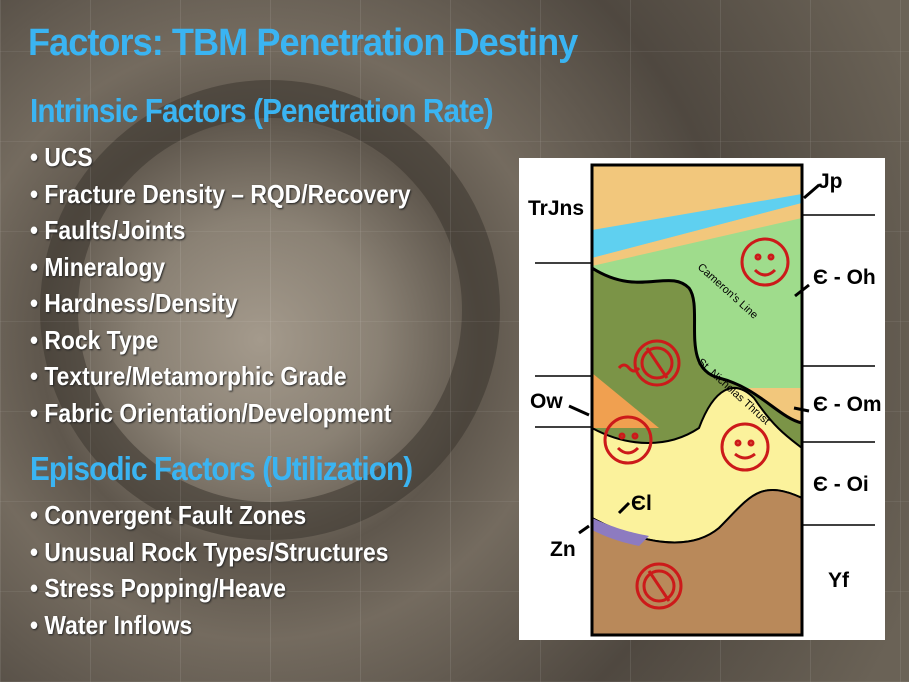 The width and height of the screenshot is (909, 682). Describe the element at coordinates (168, 515) in the screenshot. I see `list-item: • Convergent Fault Zones` at that location.